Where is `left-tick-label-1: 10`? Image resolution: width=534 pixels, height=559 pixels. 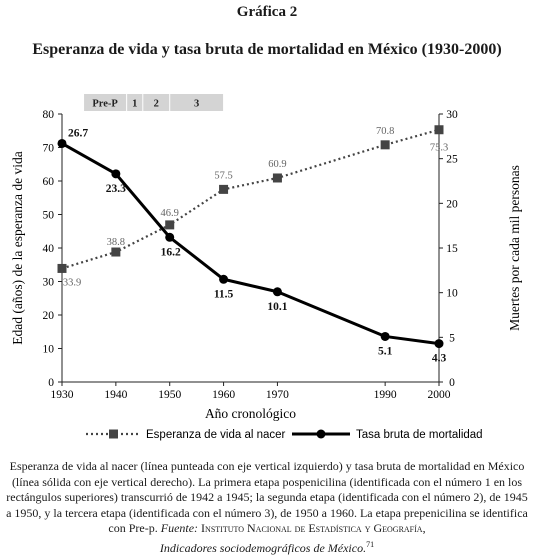 left-tick-label-1: 10 is located at coordinates (49, 350).